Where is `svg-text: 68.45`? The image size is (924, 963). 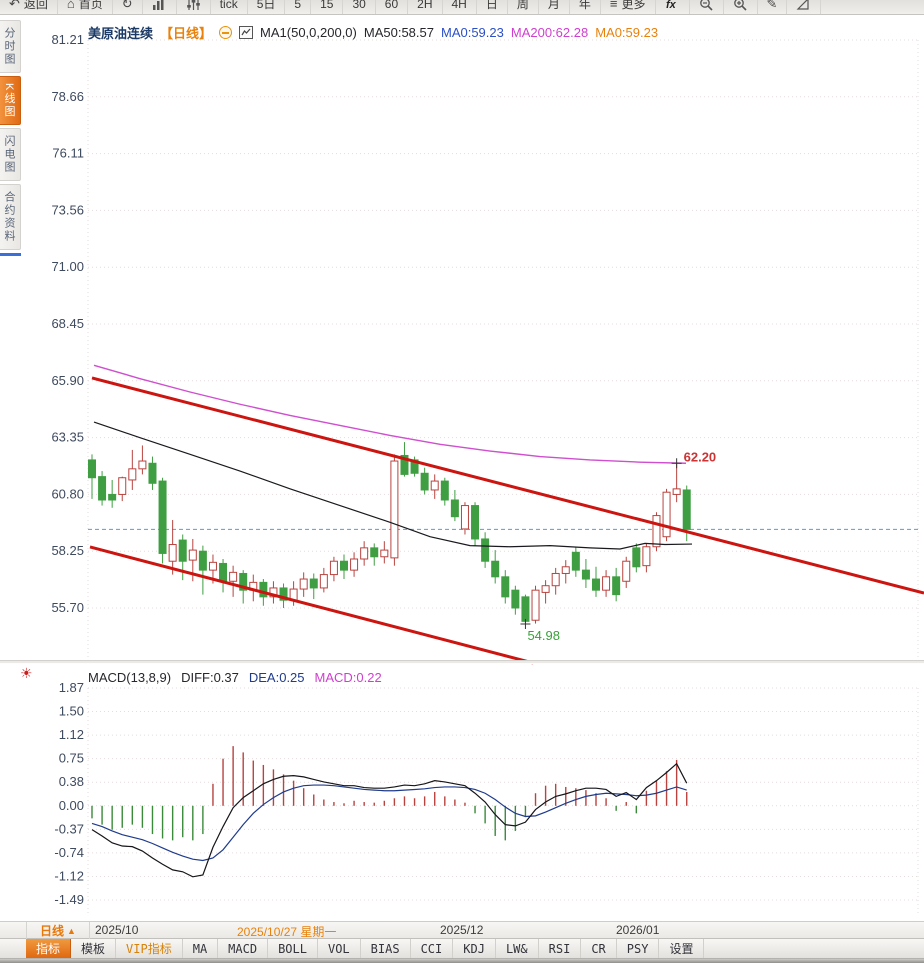
svg-text: 68.45 is located at coordinates (67, 323).